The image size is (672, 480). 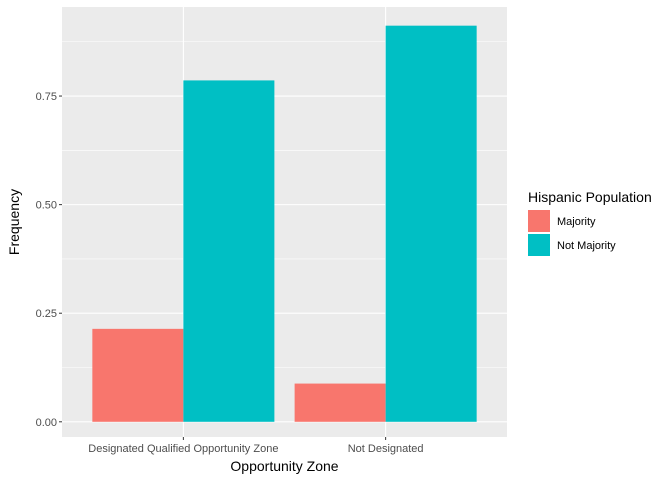 I want to click on y-tick-label: 0.00, so click(x=46, y=423).